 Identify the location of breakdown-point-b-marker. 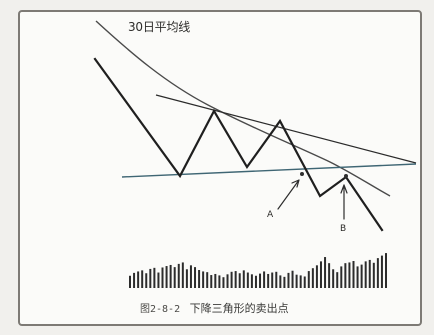
(346, 176).